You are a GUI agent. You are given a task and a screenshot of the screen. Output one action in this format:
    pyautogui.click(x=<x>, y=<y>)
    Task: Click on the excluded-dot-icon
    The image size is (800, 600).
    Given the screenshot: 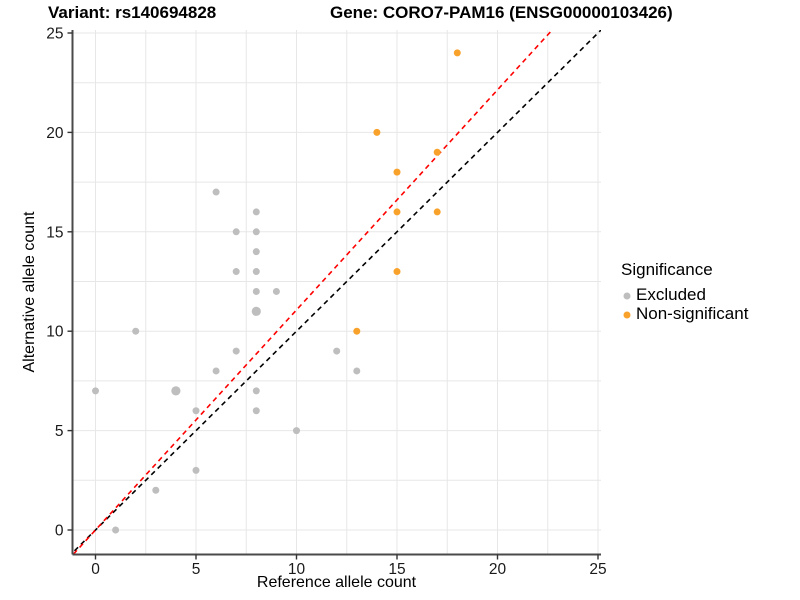 What is the action you would take?
    pyautogui.click(x=627, y=295)
    